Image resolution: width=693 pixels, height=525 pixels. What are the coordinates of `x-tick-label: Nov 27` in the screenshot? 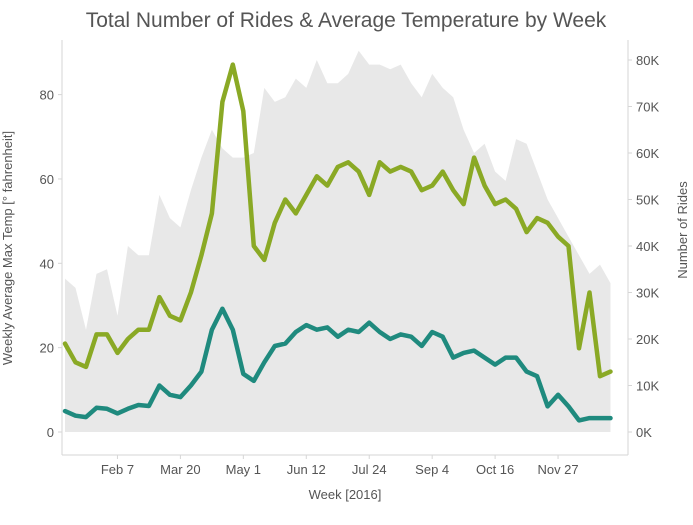 It's located at (557, 469).